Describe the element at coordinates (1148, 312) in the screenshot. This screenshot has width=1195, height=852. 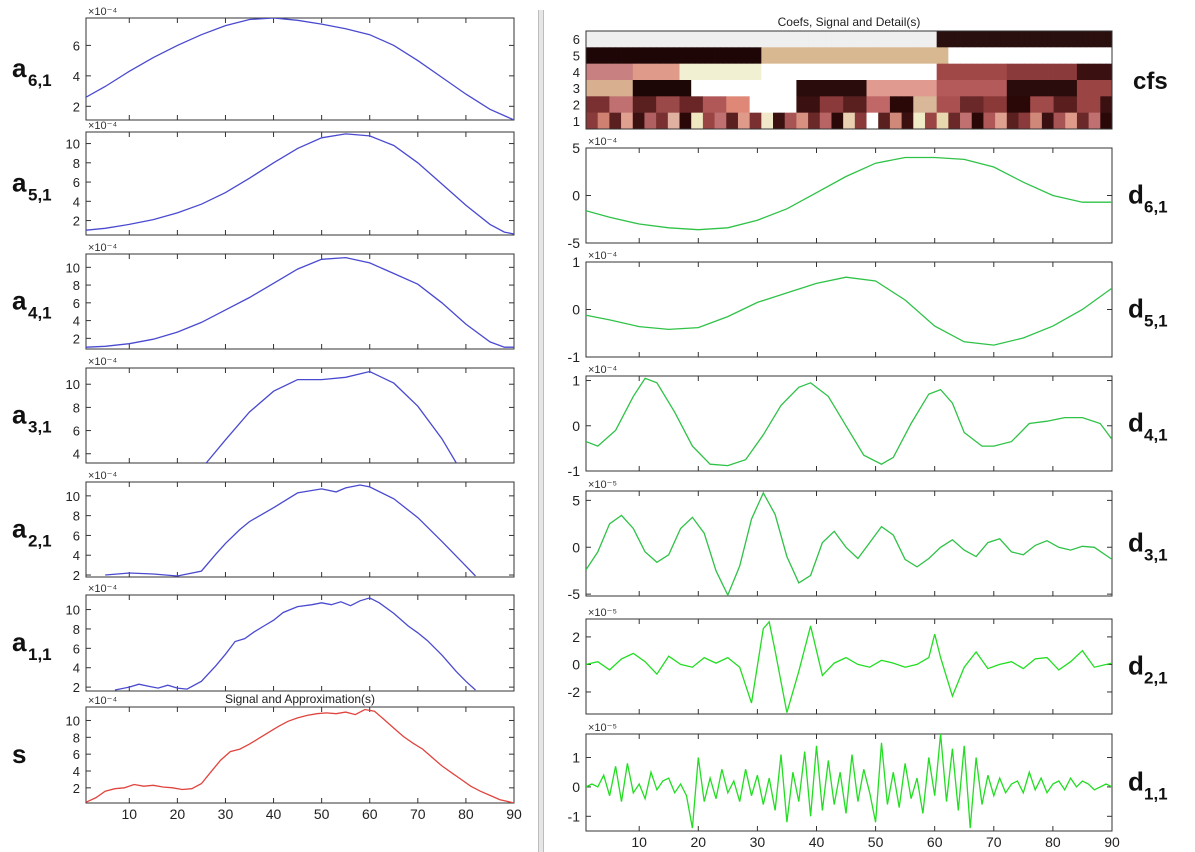
I see `row-label-9: d 5,1` at that location.